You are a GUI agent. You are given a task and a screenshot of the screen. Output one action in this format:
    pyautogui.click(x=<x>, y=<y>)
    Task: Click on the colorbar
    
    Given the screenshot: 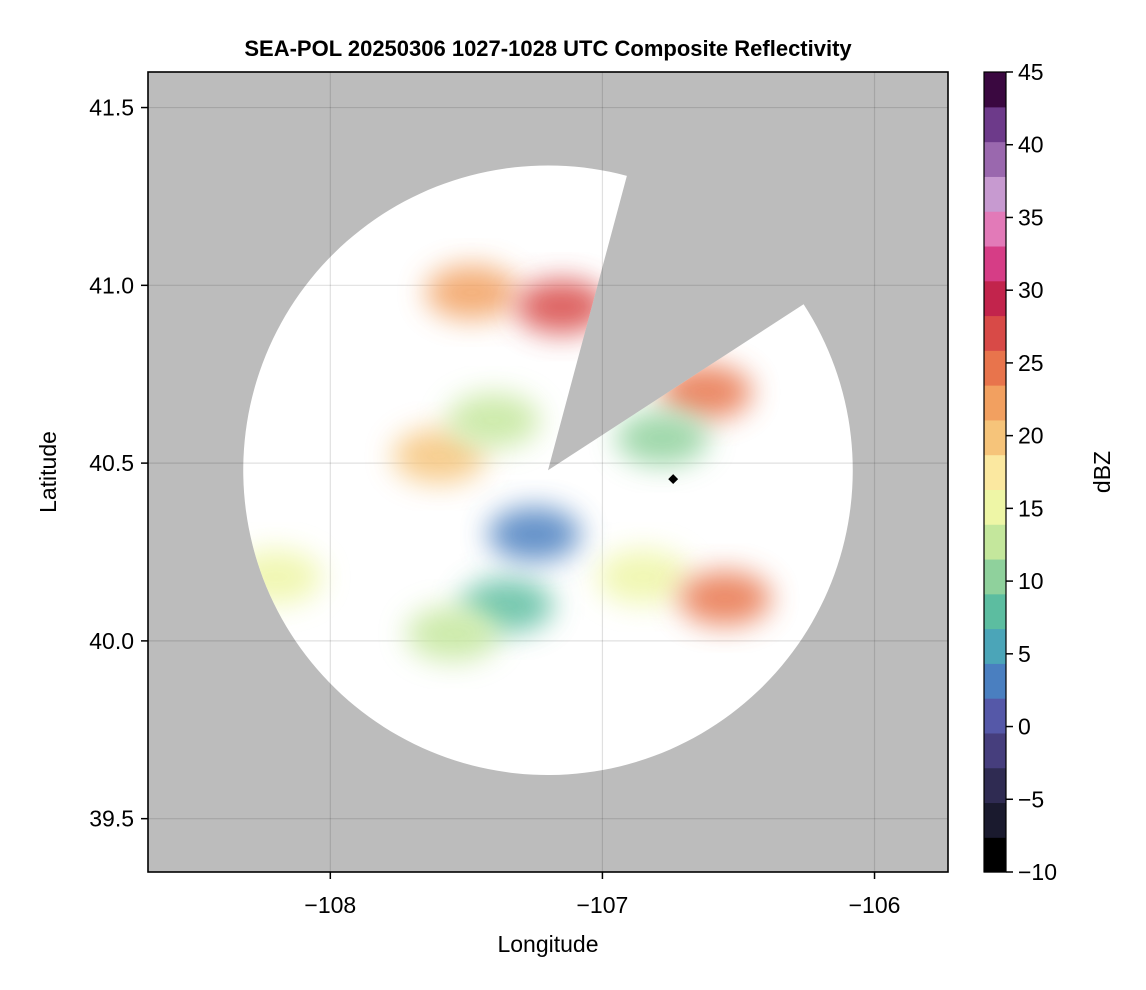 What is the action you would take?
    pyautogui.click(x=995, y=472)
    